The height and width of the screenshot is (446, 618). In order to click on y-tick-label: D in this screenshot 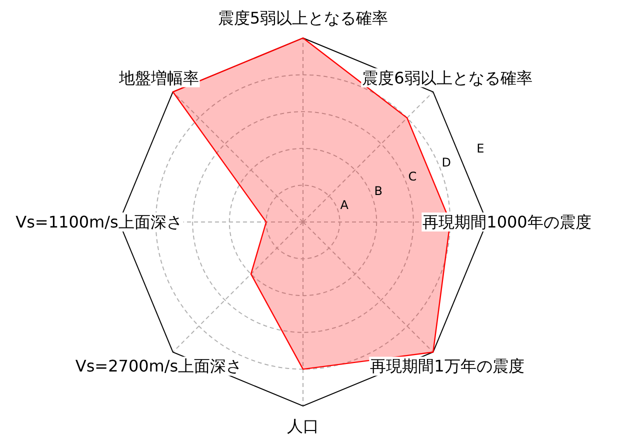, I will do `click(447, 163)`.